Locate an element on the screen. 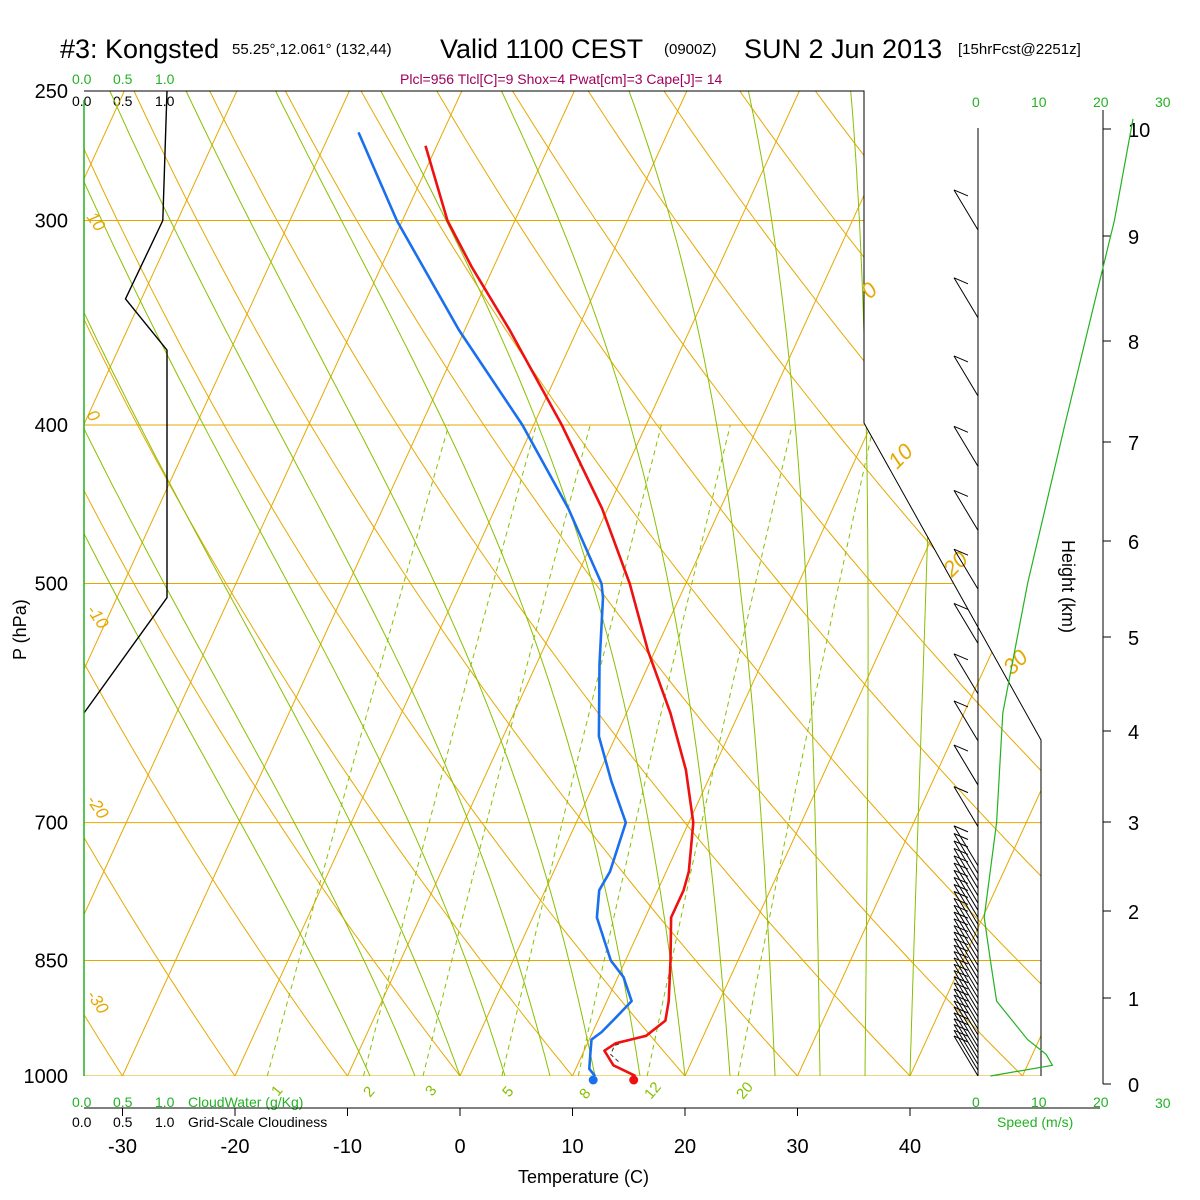  speed-top-tick: 0 is located at coordinates (976, 102).